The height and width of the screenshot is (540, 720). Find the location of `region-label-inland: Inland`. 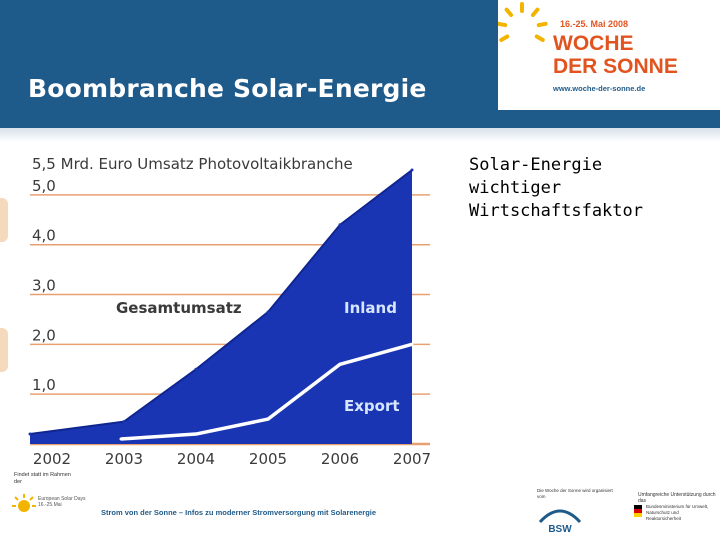

region-label-inland: Inland is located at coordinates (370, 308).